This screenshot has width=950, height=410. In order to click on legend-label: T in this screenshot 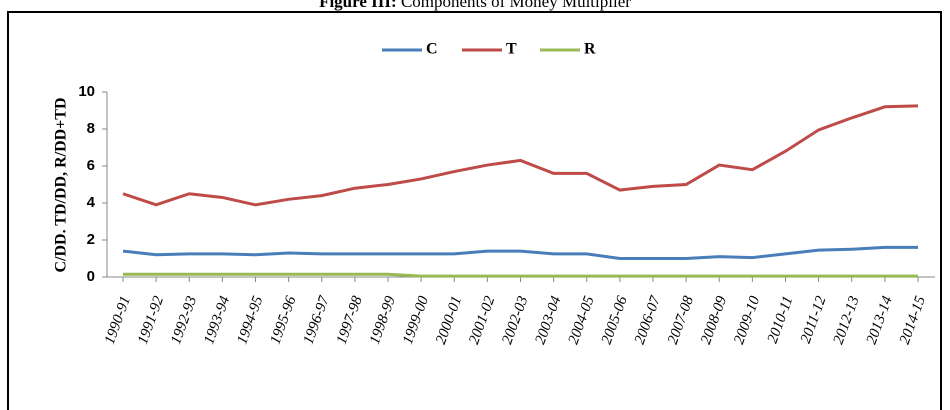, I will do `click(511, 49)`.